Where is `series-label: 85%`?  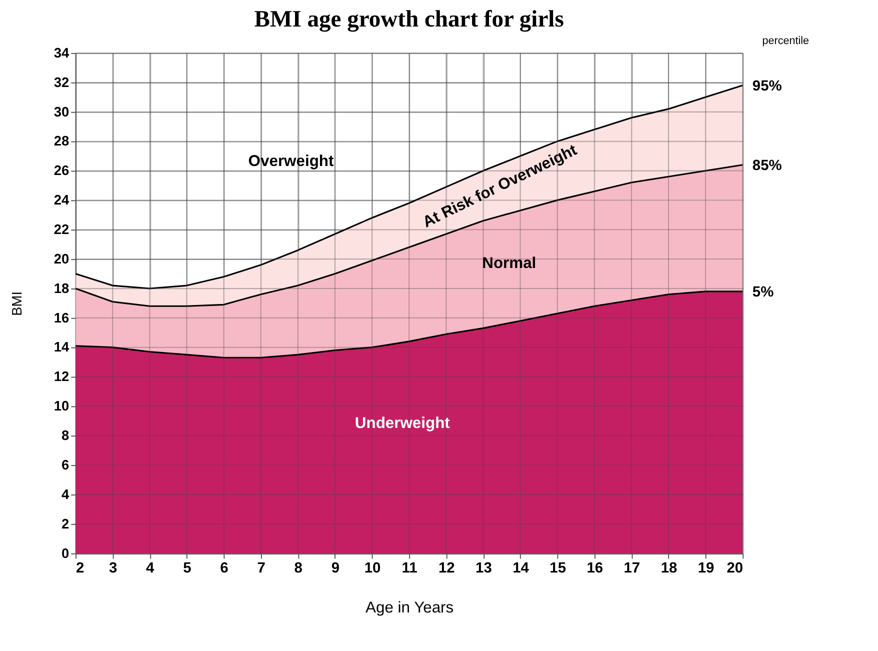
series-label: 85% is located at coordinates (767, 166).